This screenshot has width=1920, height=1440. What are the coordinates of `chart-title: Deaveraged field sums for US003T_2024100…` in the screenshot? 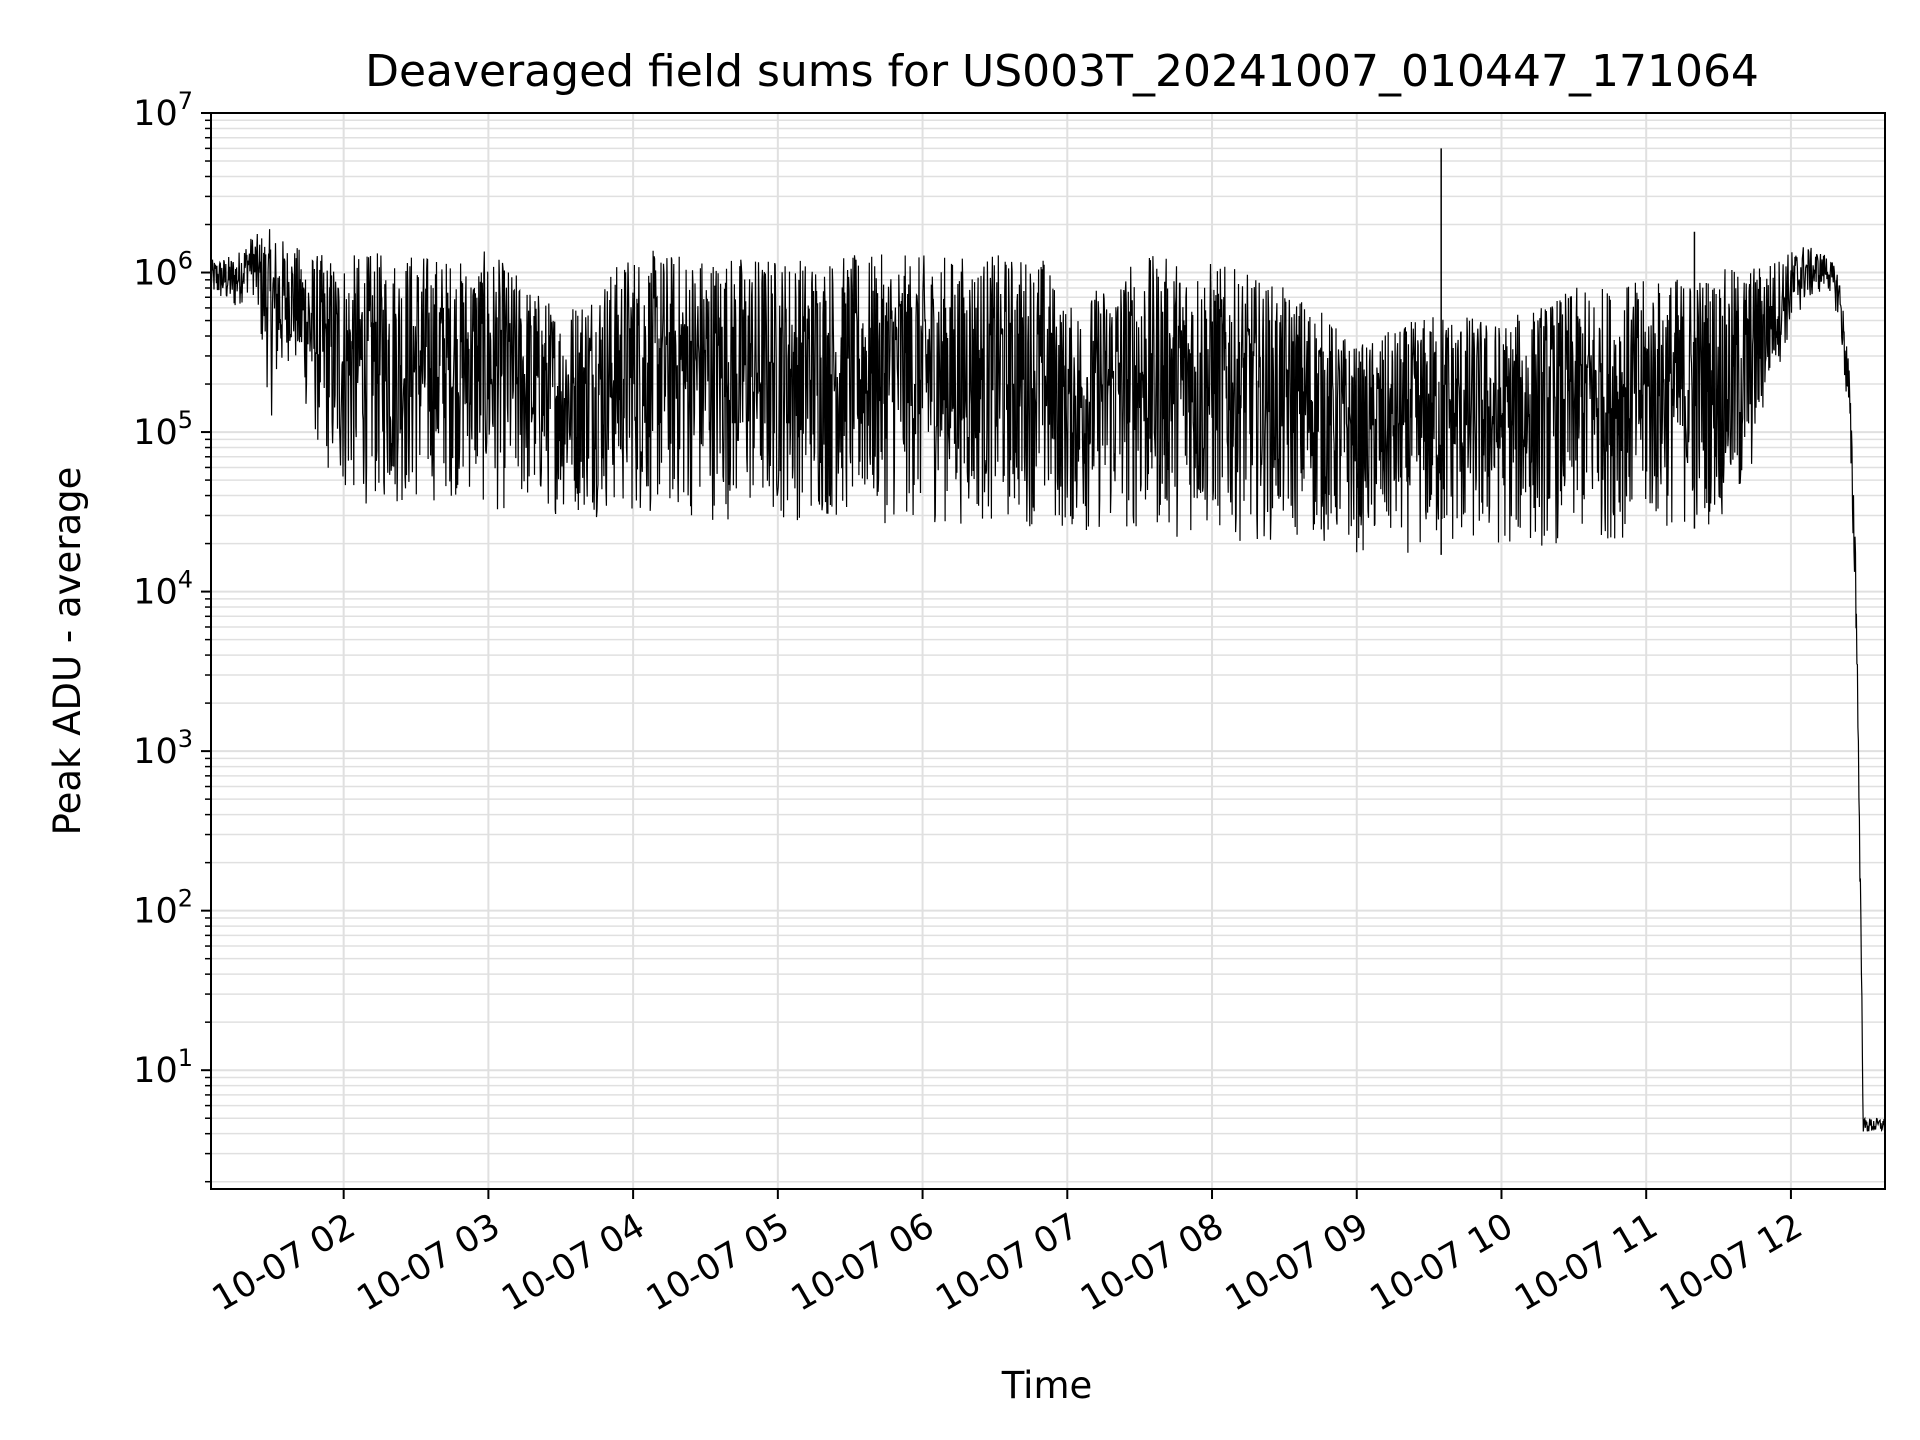 It's located at (1062, 71).